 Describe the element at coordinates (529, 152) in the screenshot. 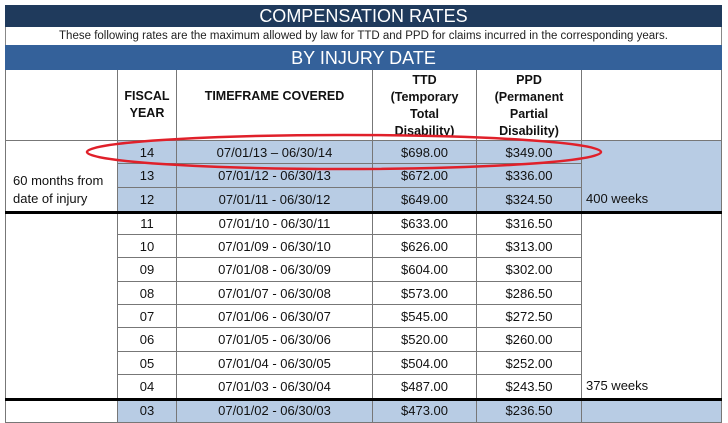

I see `cell-ppd: $349.00` at that location.